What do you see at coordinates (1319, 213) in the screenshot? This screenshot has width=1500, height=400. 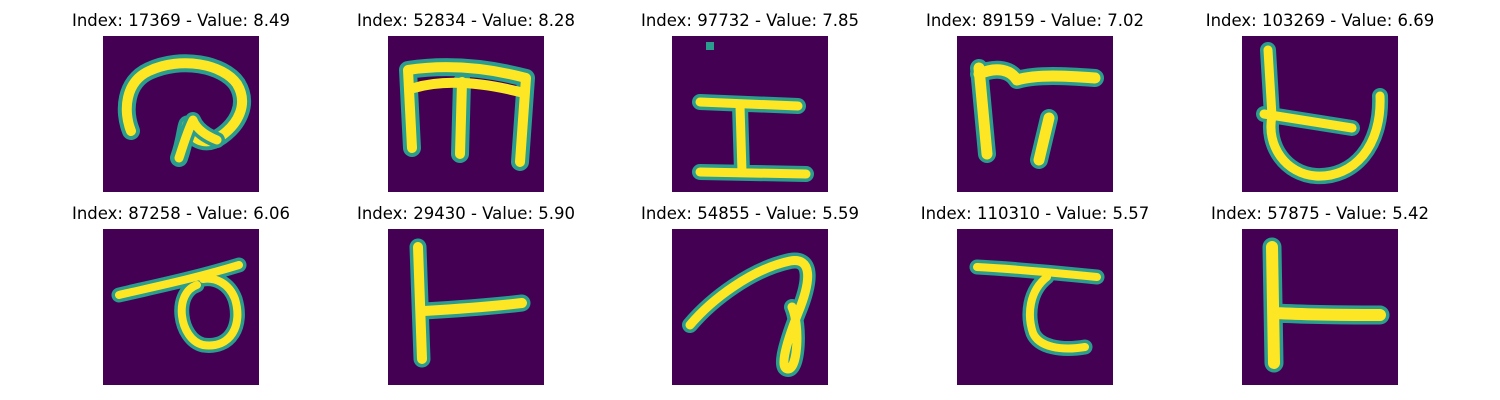 I see `panel-title: Index: 57875 - Value: 5.42` at bounding box center [1319, 213].